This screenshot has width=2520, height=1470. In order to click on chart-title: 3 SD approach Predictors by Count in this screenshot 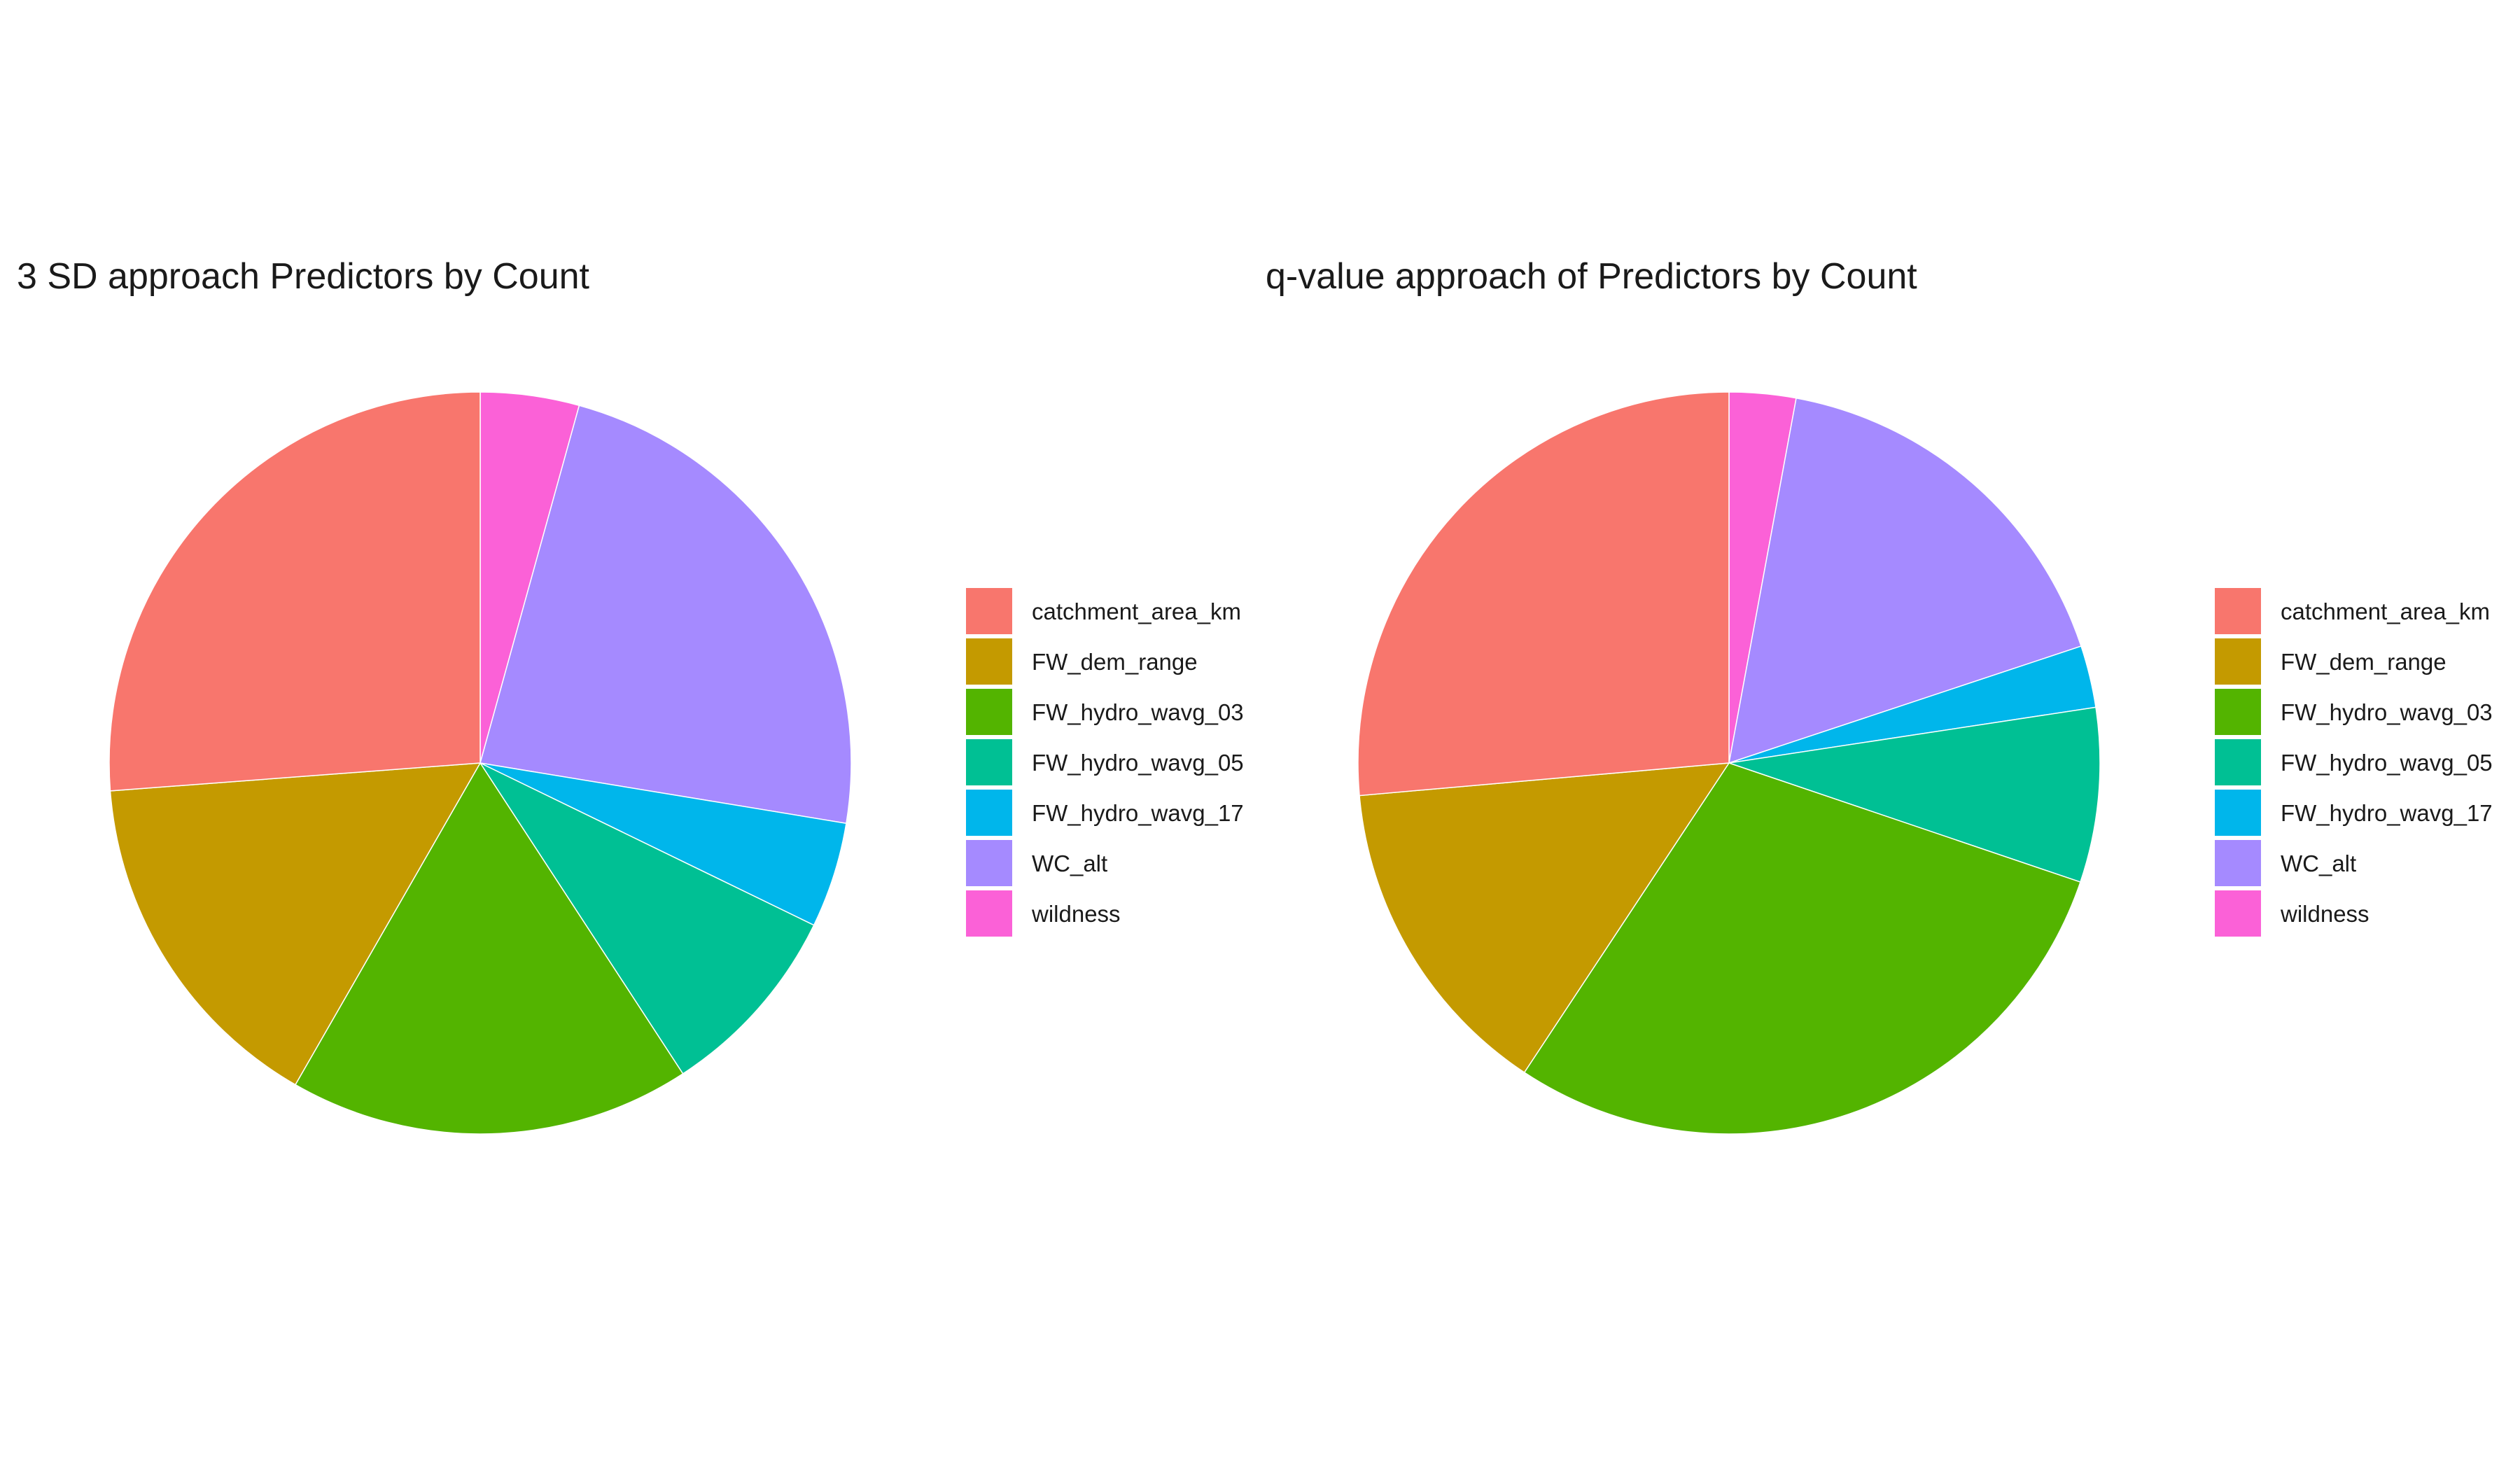, I will do `click(303, 276)`.